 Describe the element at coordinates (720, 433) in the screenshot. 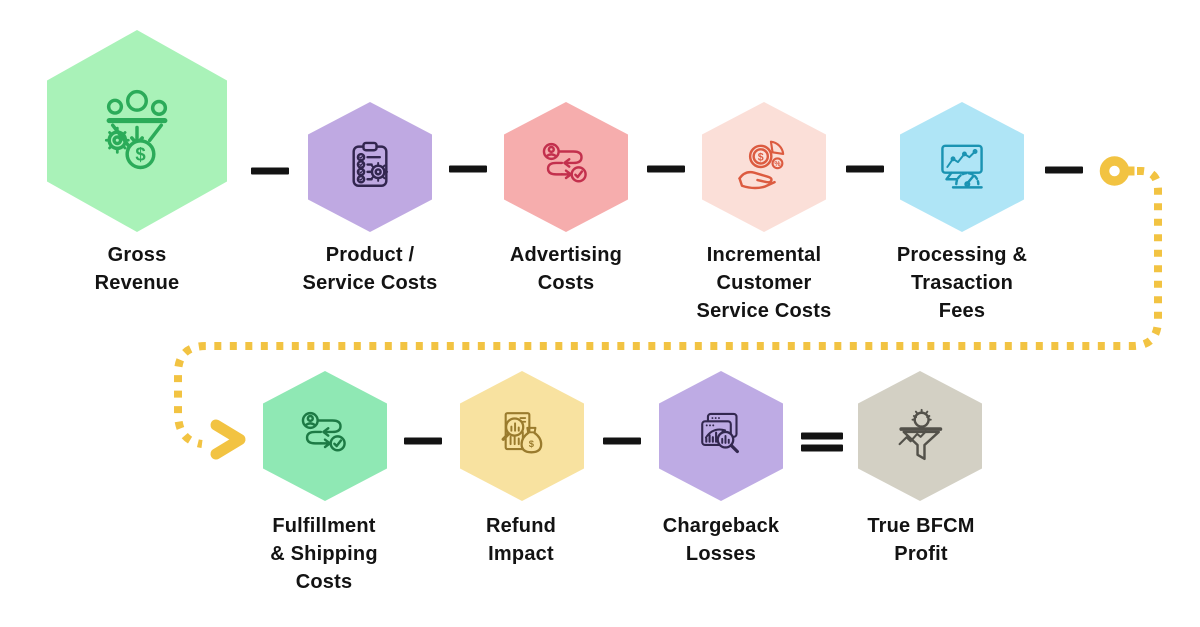

I see `window-chart-magnifier-icon` at that location.